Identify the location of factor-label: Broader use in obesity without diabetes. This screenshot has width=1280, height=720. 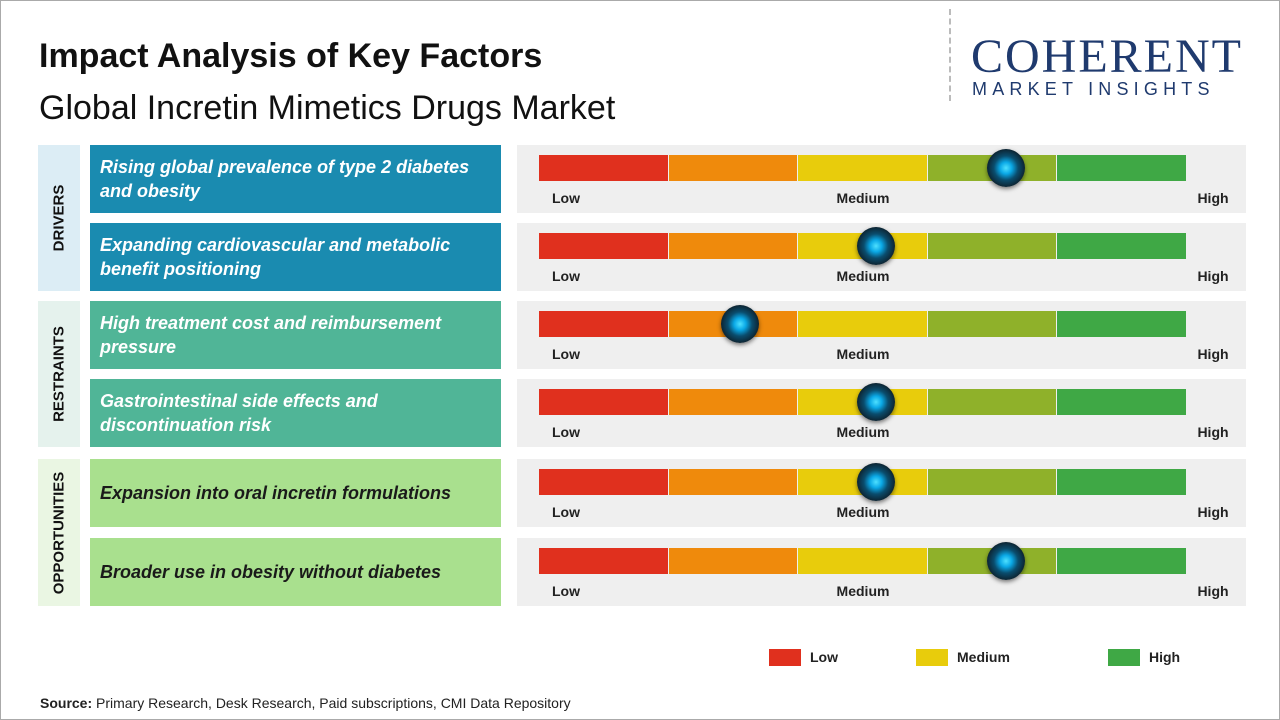
(295, 572).